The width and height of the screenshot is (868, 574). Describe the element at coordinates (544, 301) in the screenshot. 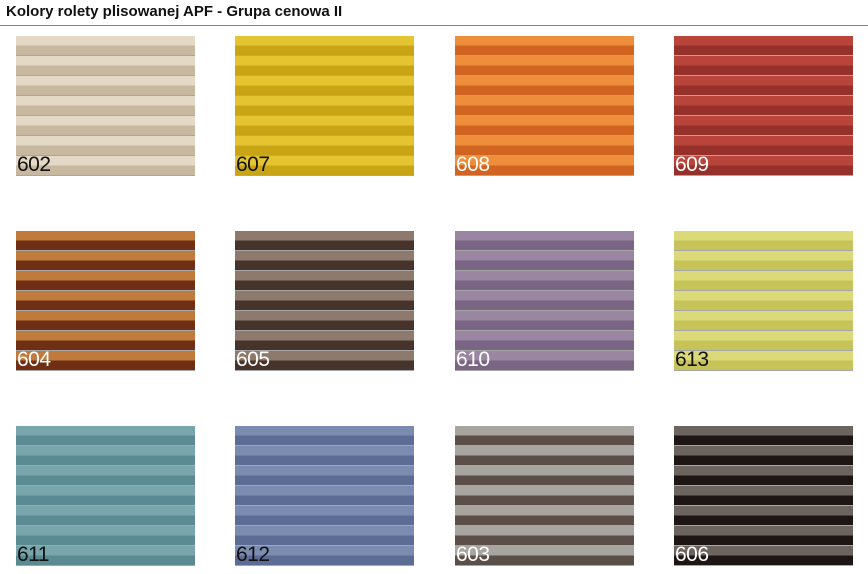

I see `color-swatch-610: 610` at that location.